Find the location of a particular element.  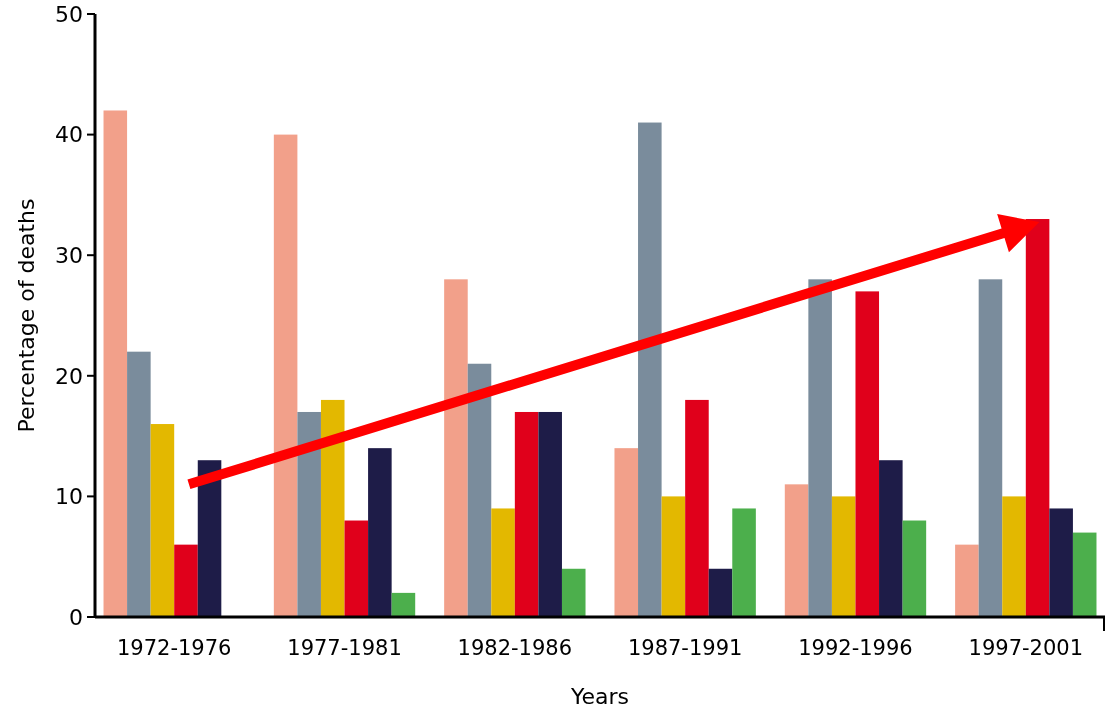

x-tick-label: 1987-1991 is located at coordinates (685, 648).